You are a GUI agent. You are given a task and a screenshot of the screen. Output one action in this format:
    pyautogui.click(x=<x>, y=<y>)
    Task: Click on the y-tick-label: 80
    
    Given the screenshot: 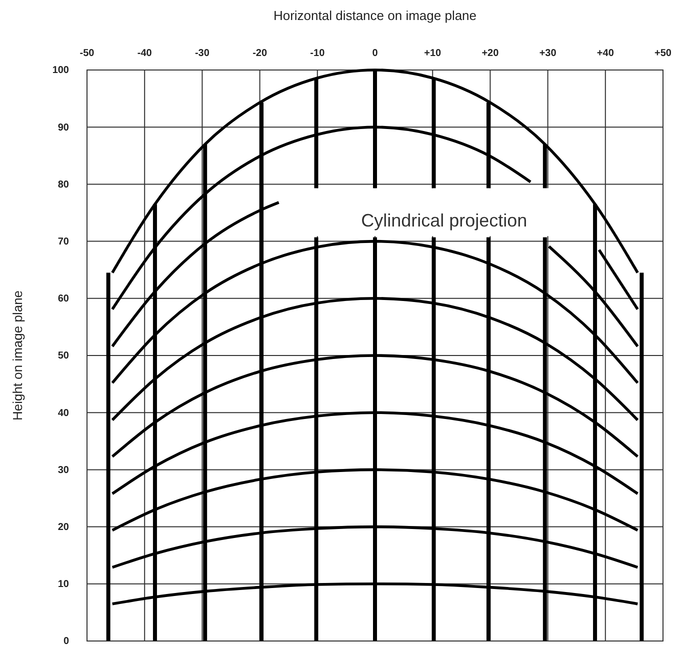 What is the action you would take?
    pyautogui.click(x=64, y=184)
    